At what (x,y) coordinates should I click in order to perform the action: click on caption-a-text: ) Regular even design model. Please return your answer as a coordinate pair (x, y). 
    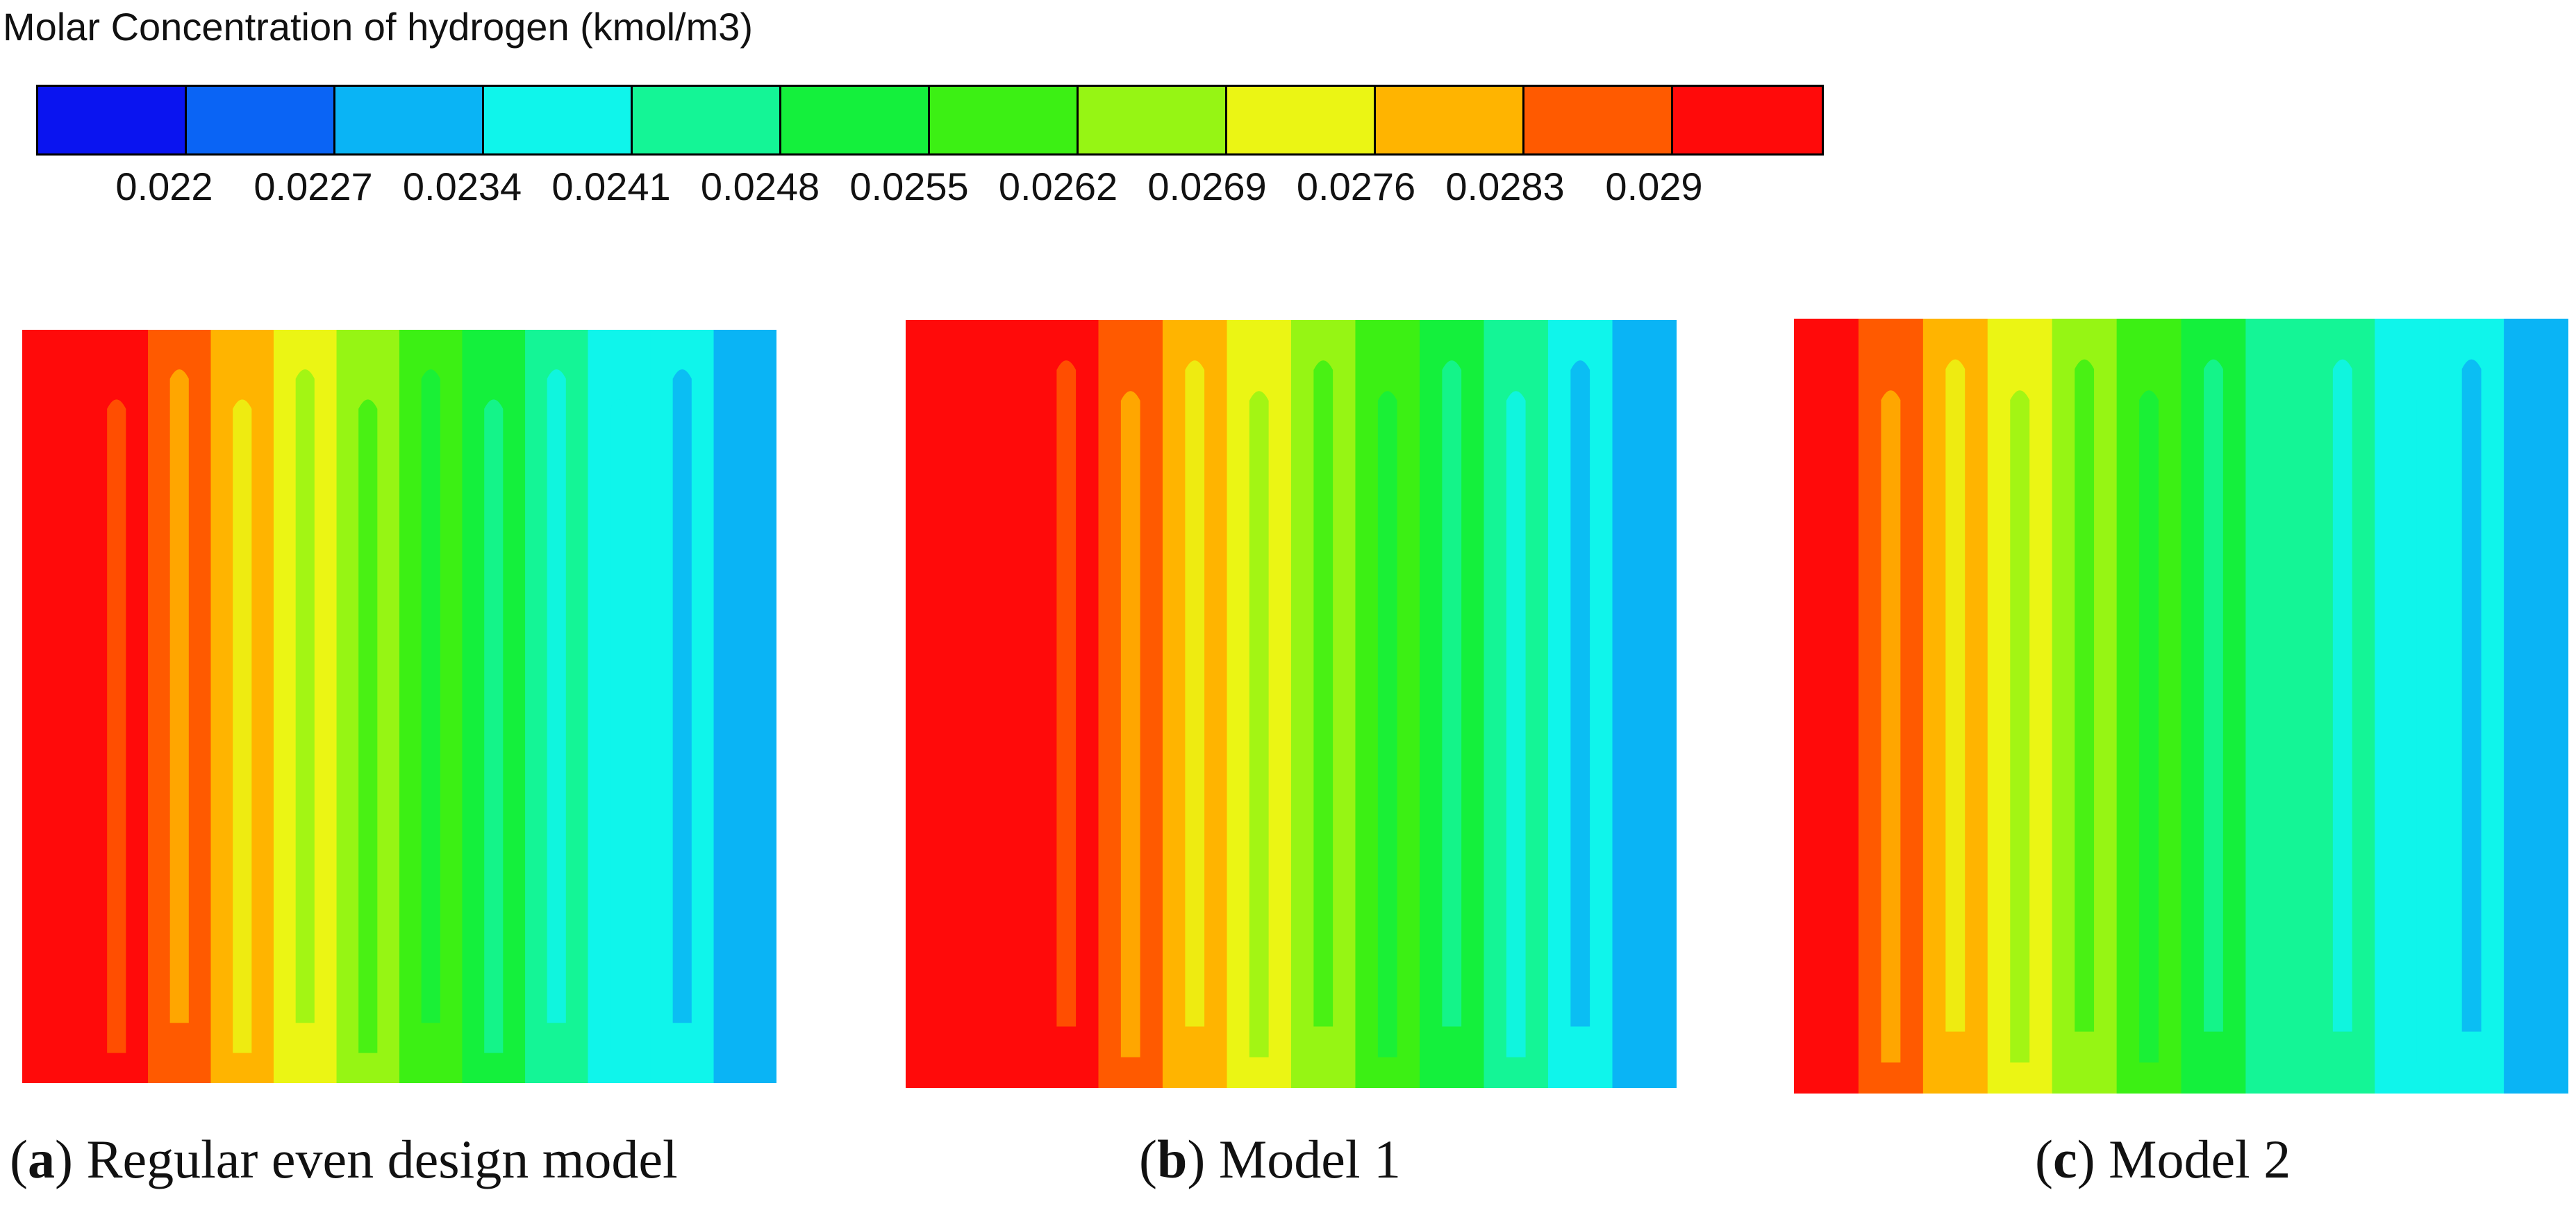
    Looking at the image, I should click on (366, 1159).